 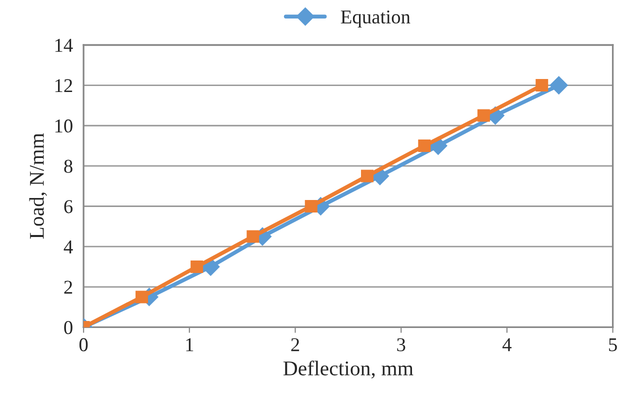 What do you see at coordinates (507, 345) in the screenshot?
I see `x-tick-label: 4` at bounding box center [507, 345].